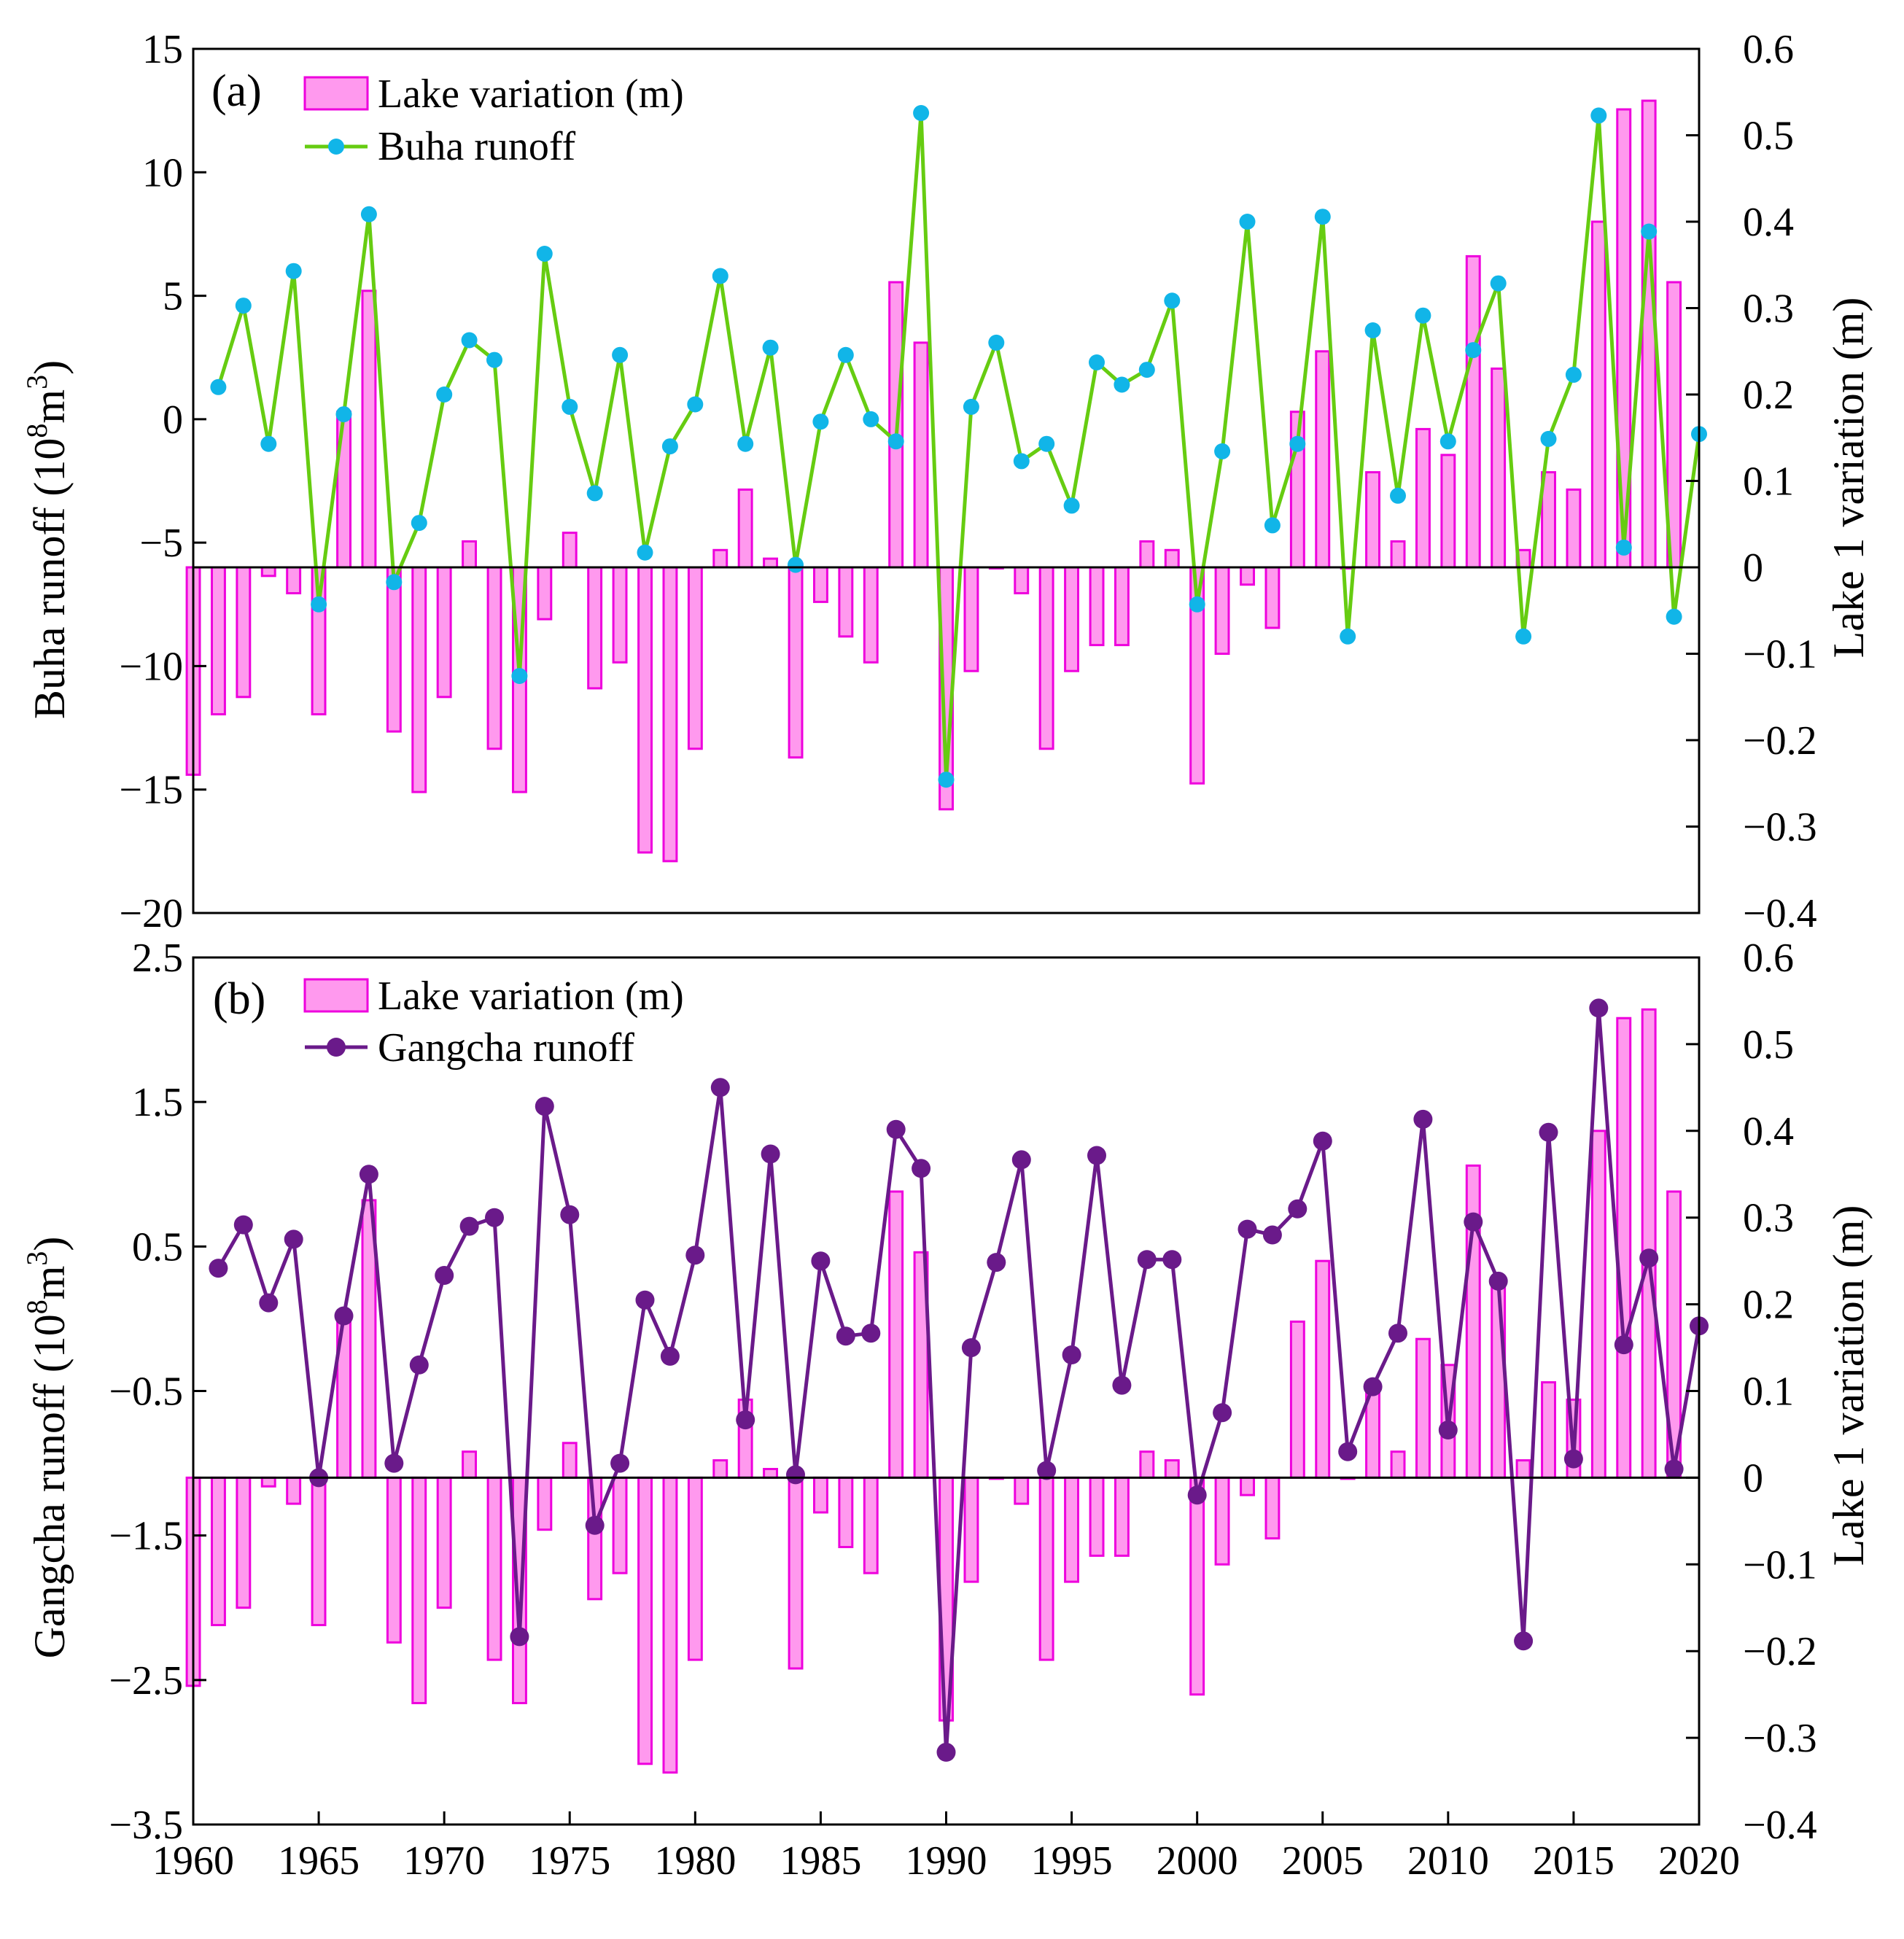  I want to click on panel-b-runoff-point-1972, so click(495, 1217).